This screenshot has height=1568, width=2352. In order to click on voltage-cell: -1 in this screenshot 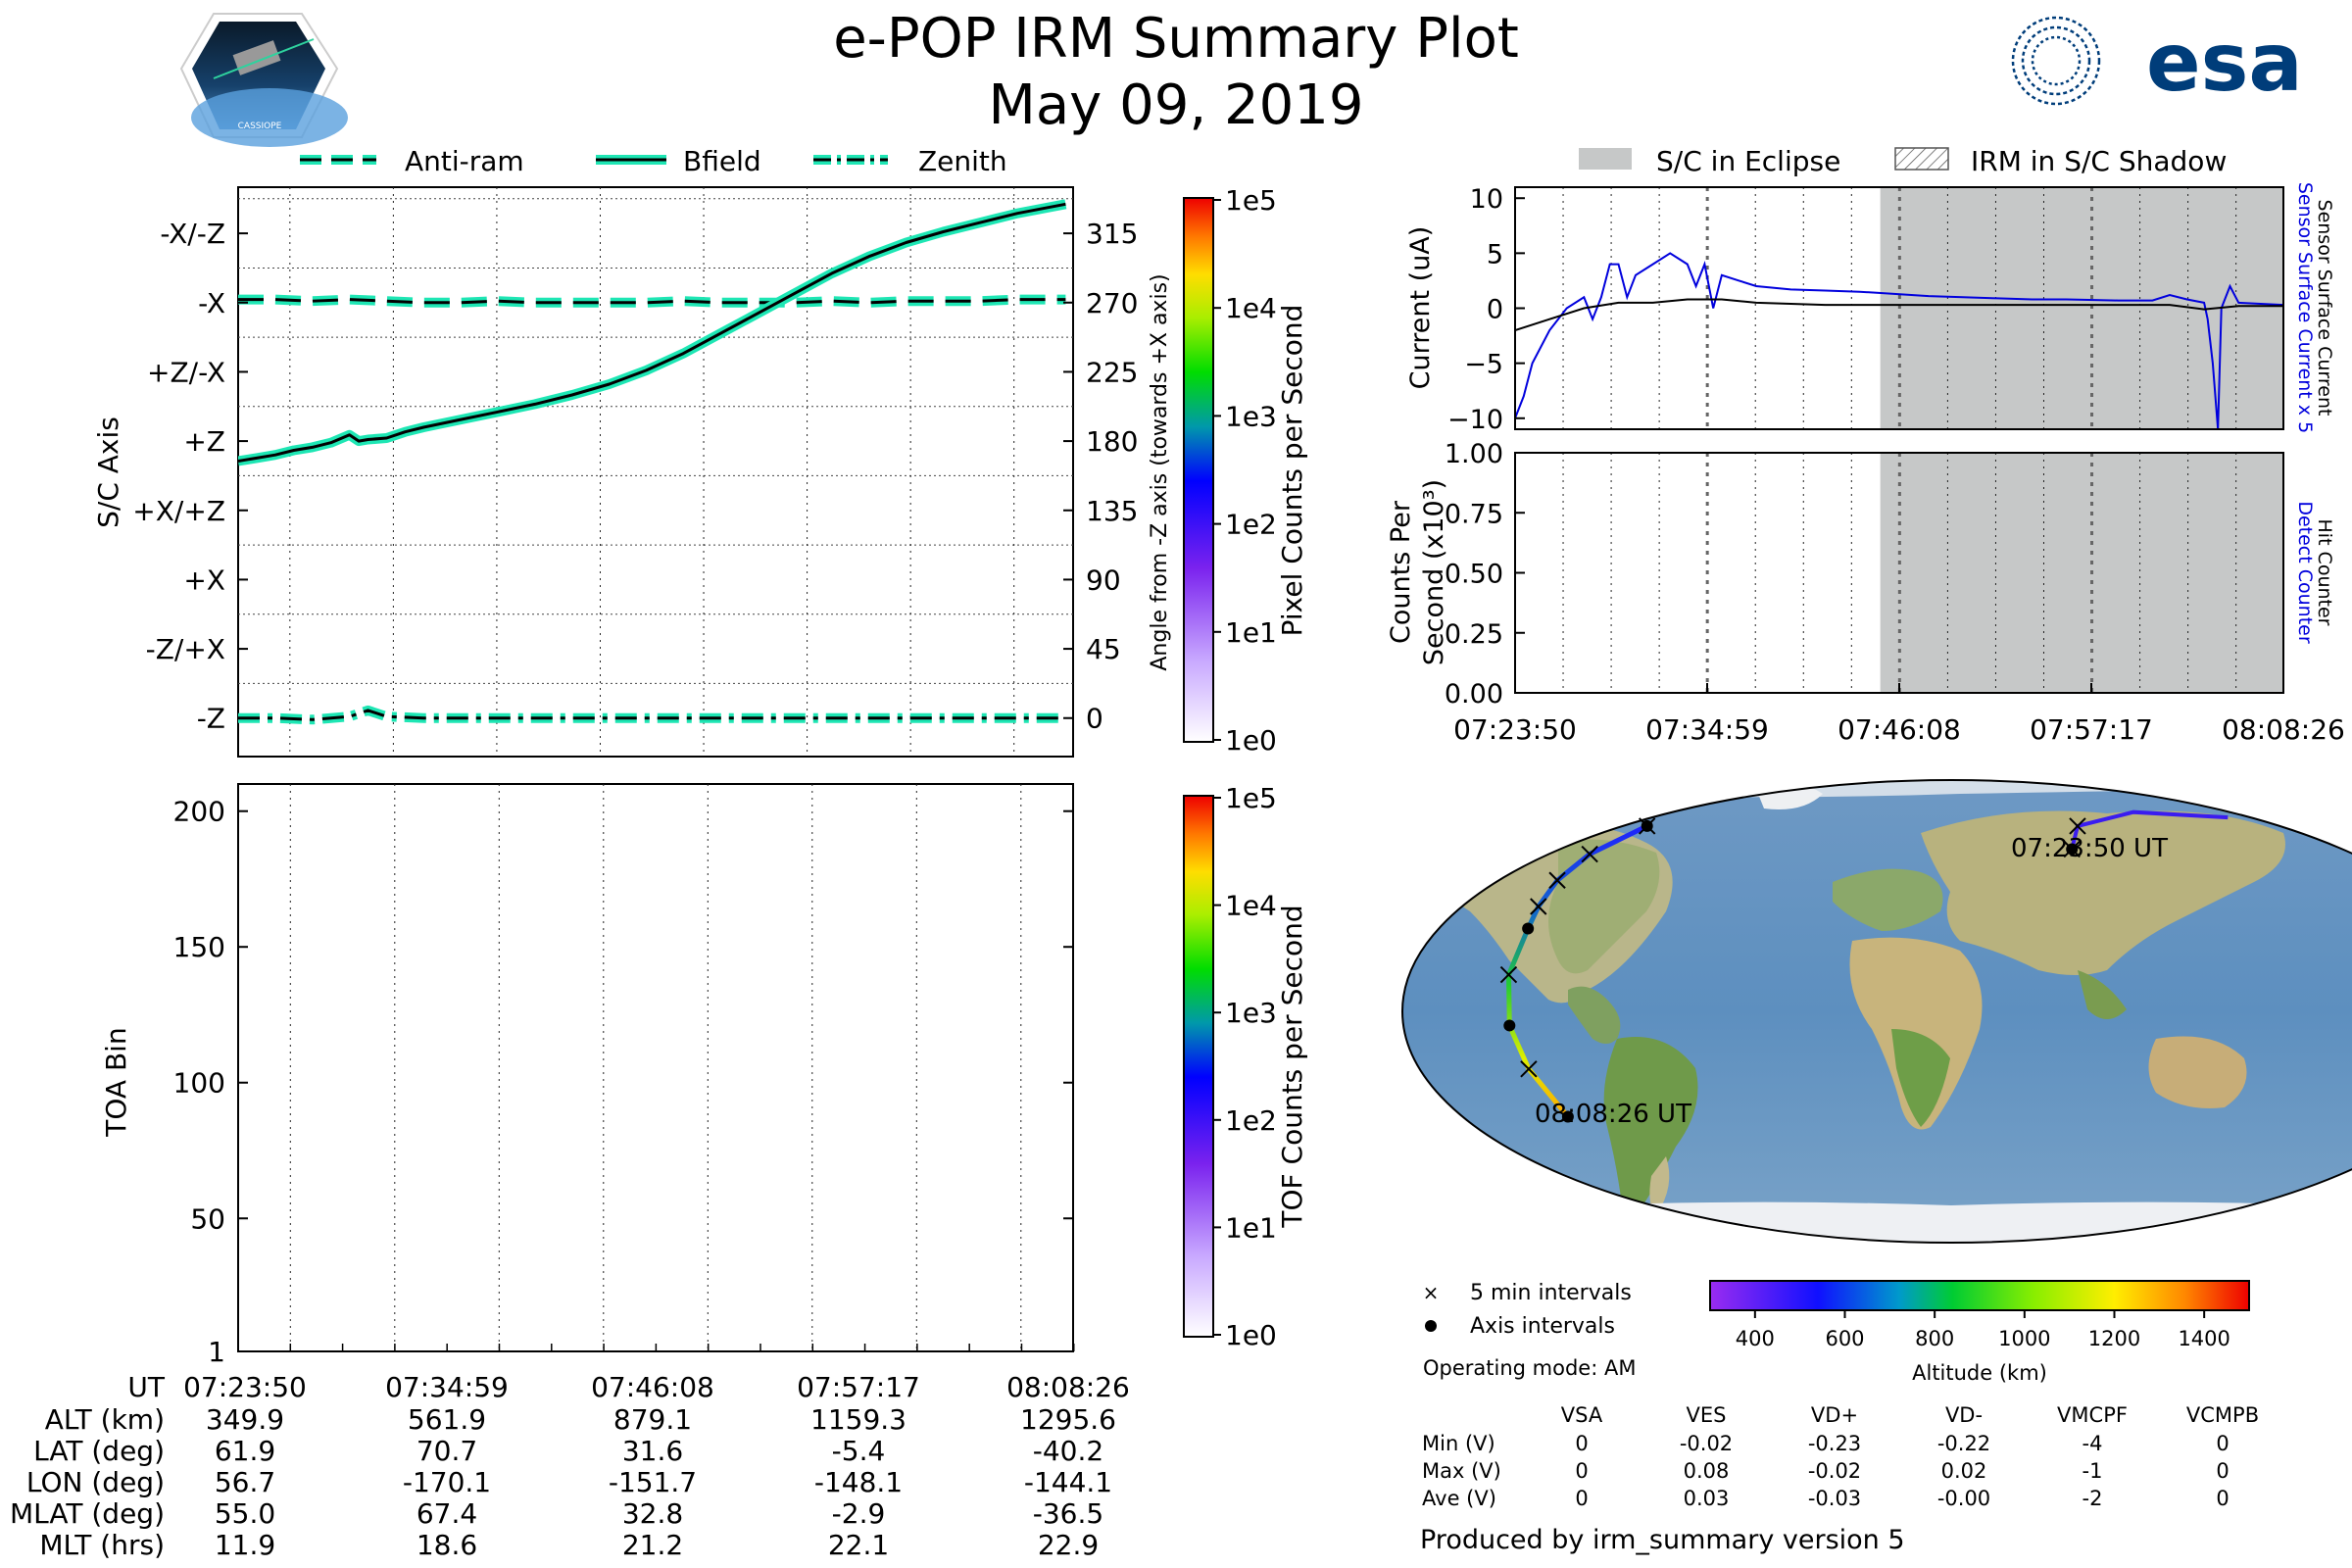, I will do `click(2092, 1471)`.